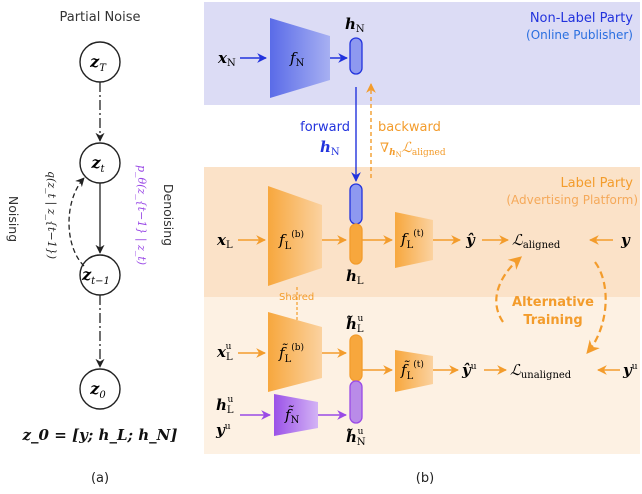  What do you see at coordinates (552, 320) in the screenshot?
I see `training-label: Training` at bounding box center [552, 320].